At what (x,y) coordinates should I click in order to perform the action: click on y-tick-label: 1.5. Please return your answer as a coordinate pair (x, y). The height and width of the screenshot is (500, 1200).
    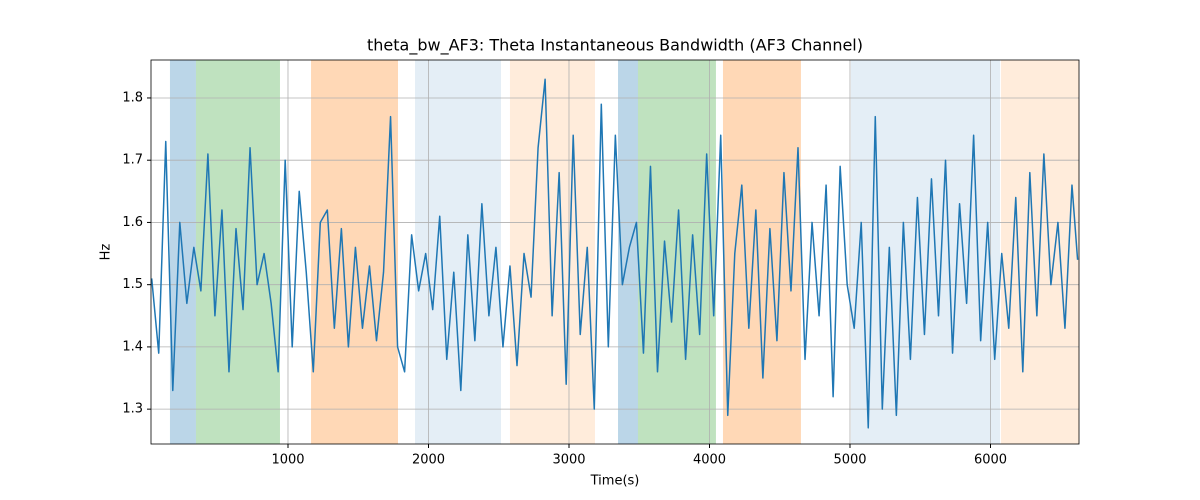
    Looking at the image, I should click on (132, 284).